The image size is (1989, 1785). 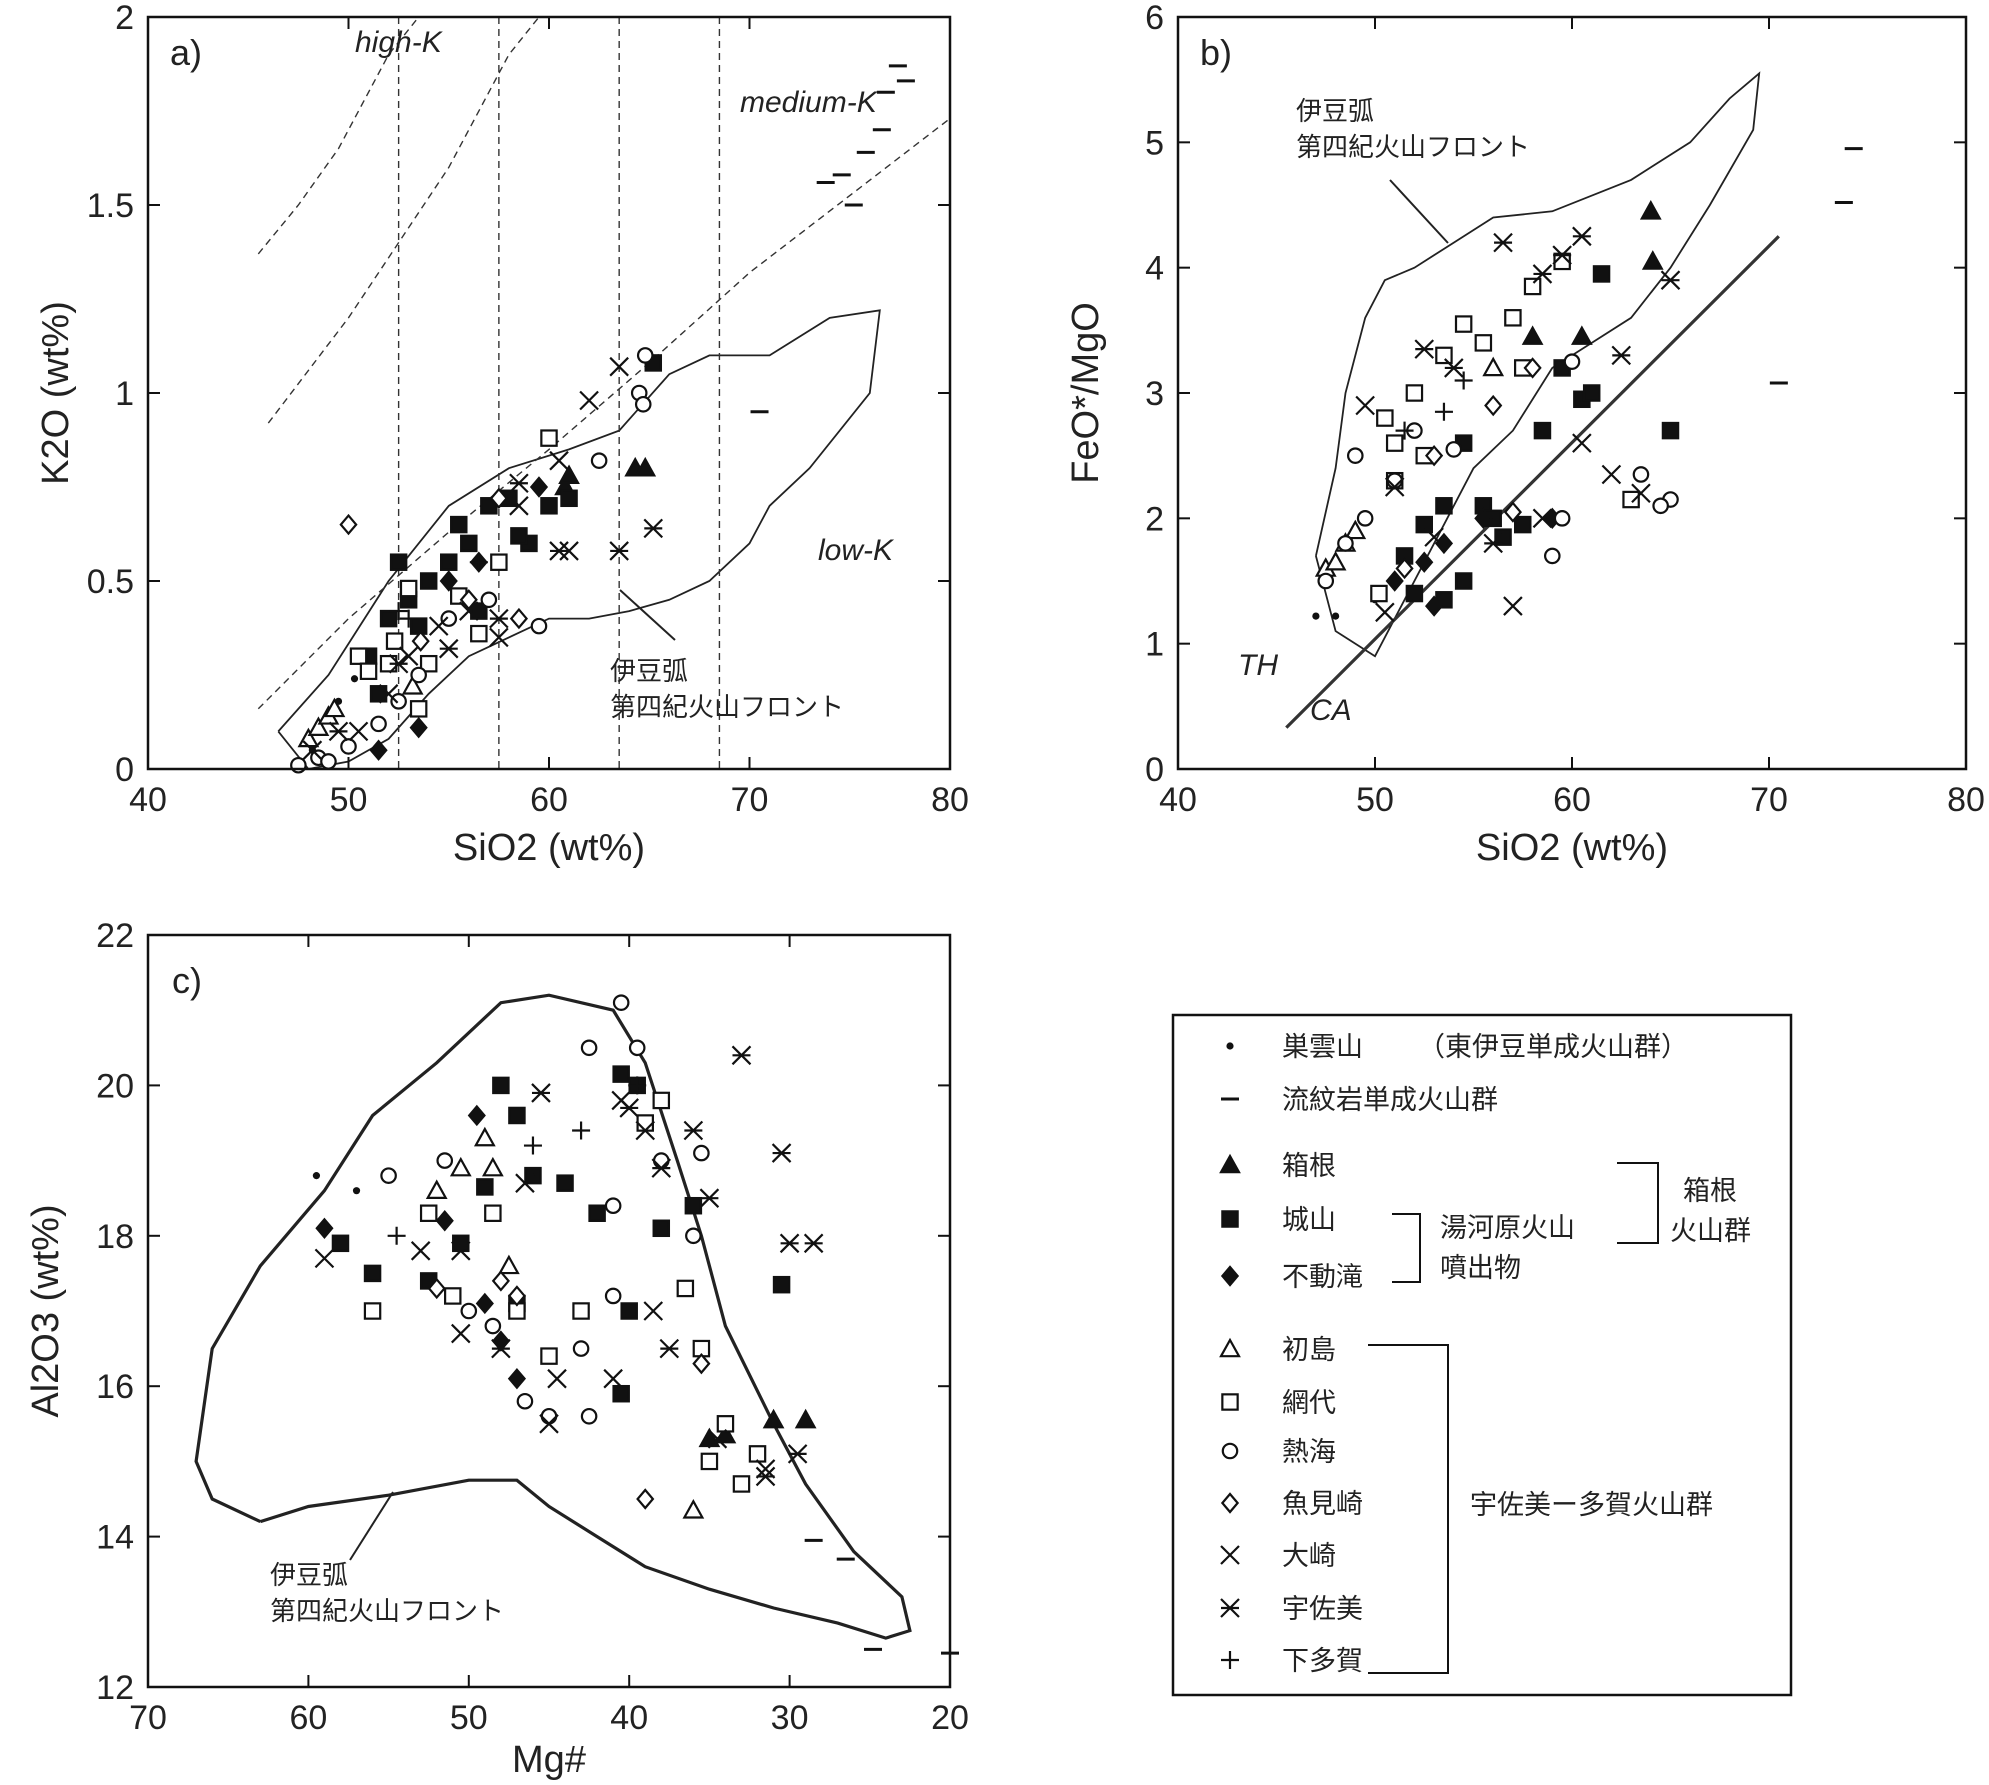 What do you see at coordinates (444, 1221) in the screenshot?
I see `data-point-diamond-filled` at bounding box center [444, 1221].